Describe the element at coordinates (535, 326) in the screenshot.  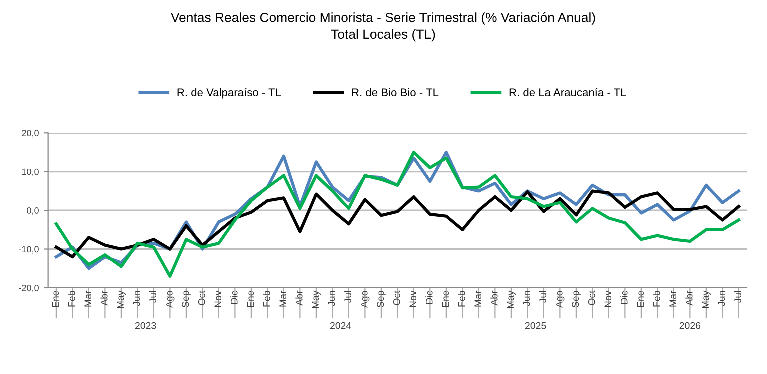
I see `text: 2025` at that location.